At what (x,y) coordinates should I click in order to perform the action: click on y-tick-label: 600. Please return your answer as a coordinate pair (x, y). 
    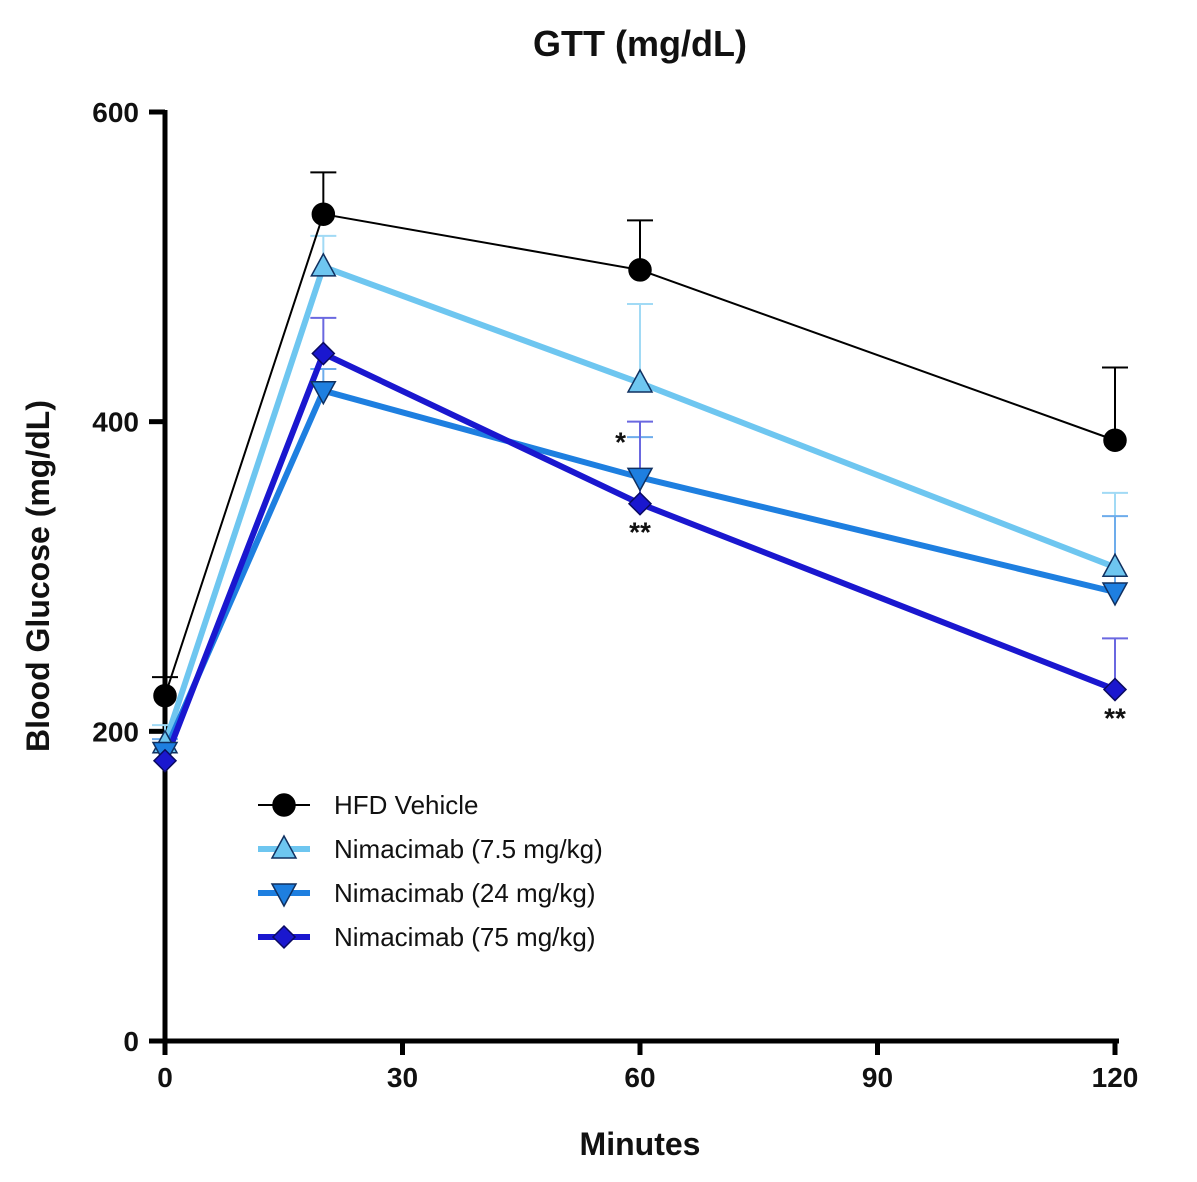
    Looking at the image, I should click on (115, 112).